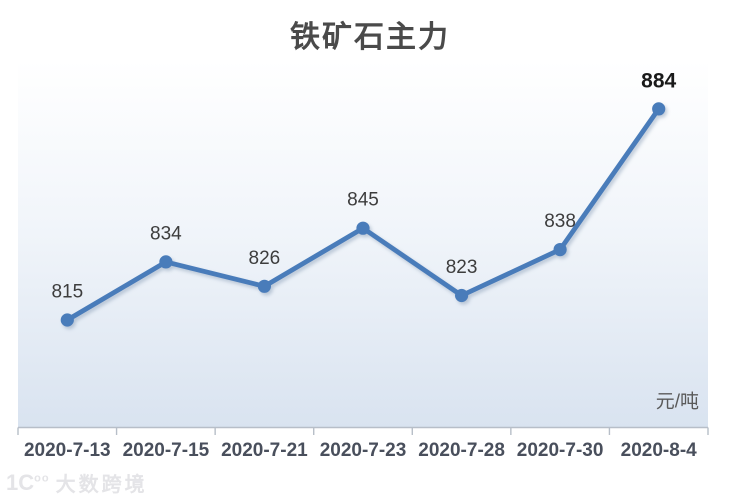 This screenshot has width=740, height=501. Describe the element at coordinates (166, 233) in the screenshot. I see `data-label: 834` at that location.